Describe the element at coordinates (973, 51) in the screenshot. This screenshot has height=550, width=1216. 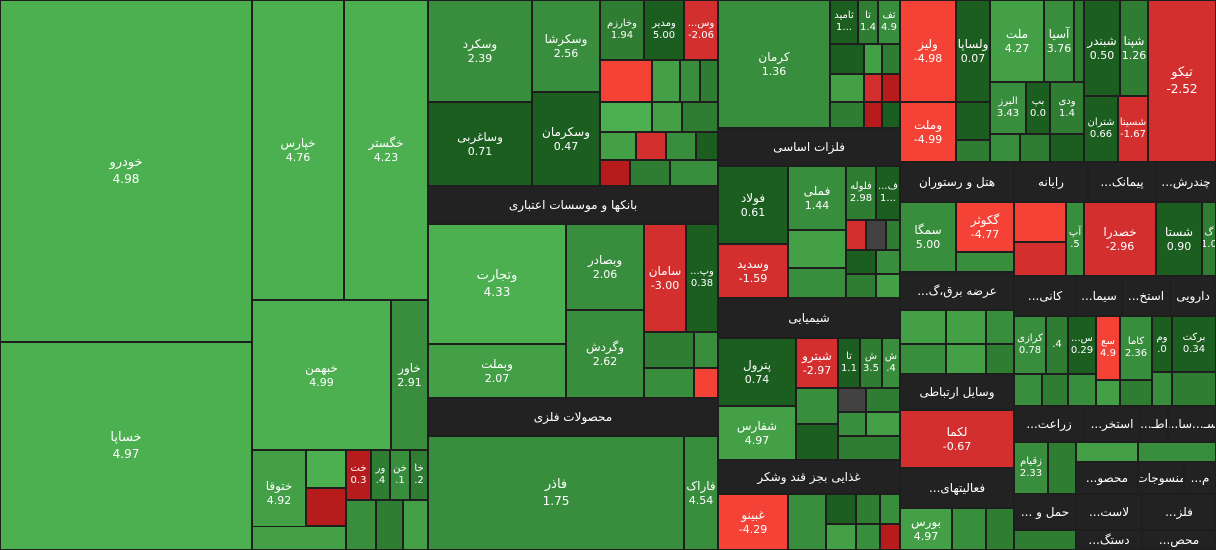
I see `tile-valsapa: ولساپا 0.07` at that location.